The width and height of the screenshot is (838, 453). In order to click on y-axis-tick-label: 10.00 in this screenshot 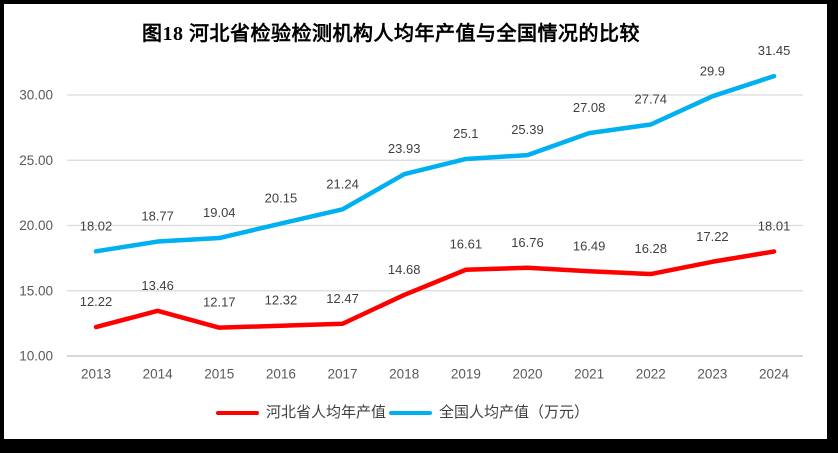, I will do `click(36, 356)`.